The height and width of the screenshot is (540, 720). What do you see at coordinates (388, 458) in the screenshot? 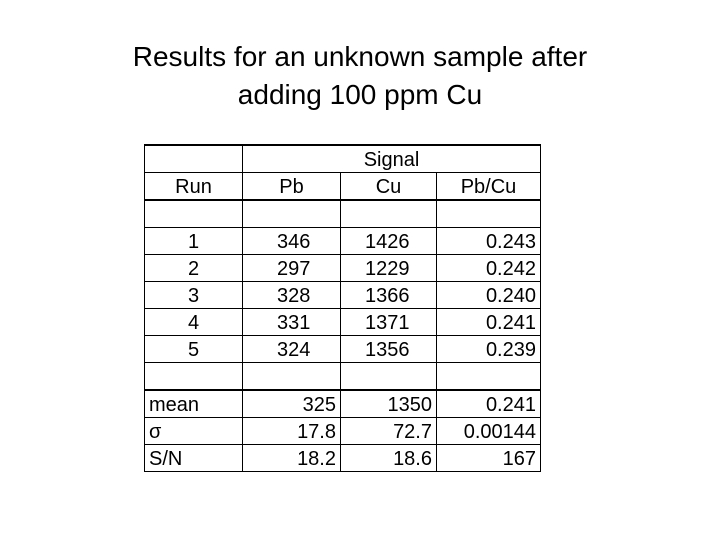
I see `cu-stat: 18.6` at bounding box center [388, 458].